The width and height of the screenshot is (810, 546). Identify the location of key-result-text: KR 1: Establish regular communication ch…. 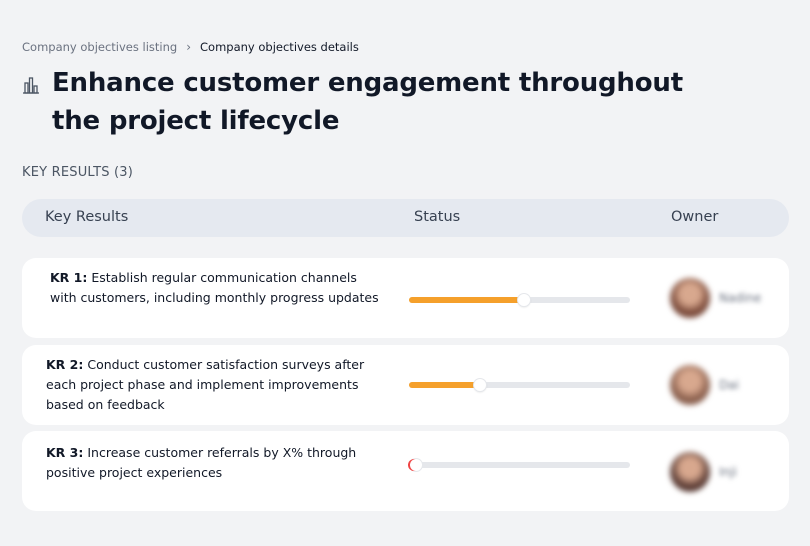
(215, 288).